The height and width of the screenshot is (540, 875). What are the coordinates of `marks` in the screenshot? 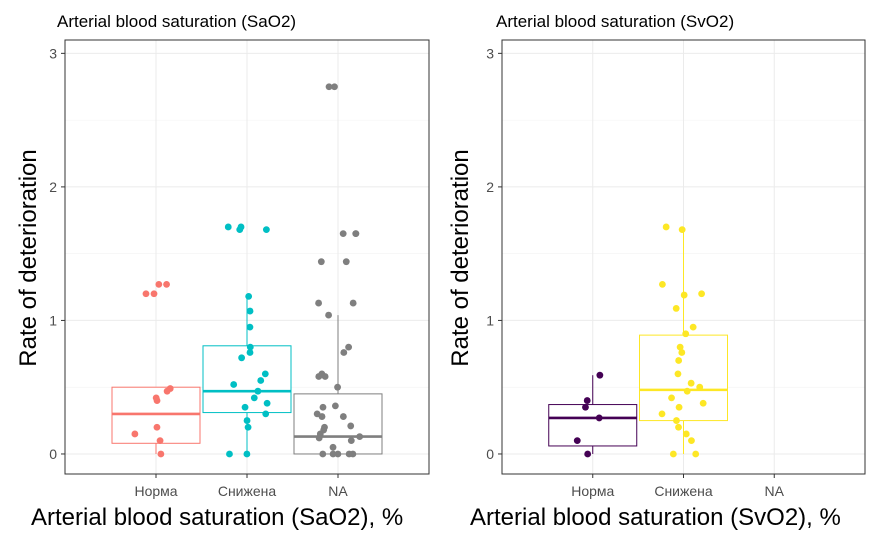 It's located at (638, 340).